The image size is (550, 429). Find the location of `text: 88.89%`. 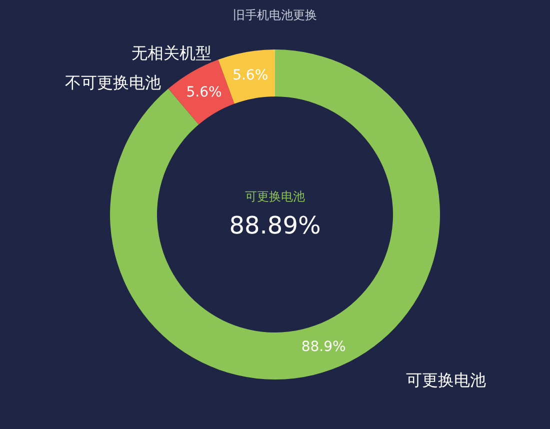

text: 88.89% is located at coordinates (275, 226).